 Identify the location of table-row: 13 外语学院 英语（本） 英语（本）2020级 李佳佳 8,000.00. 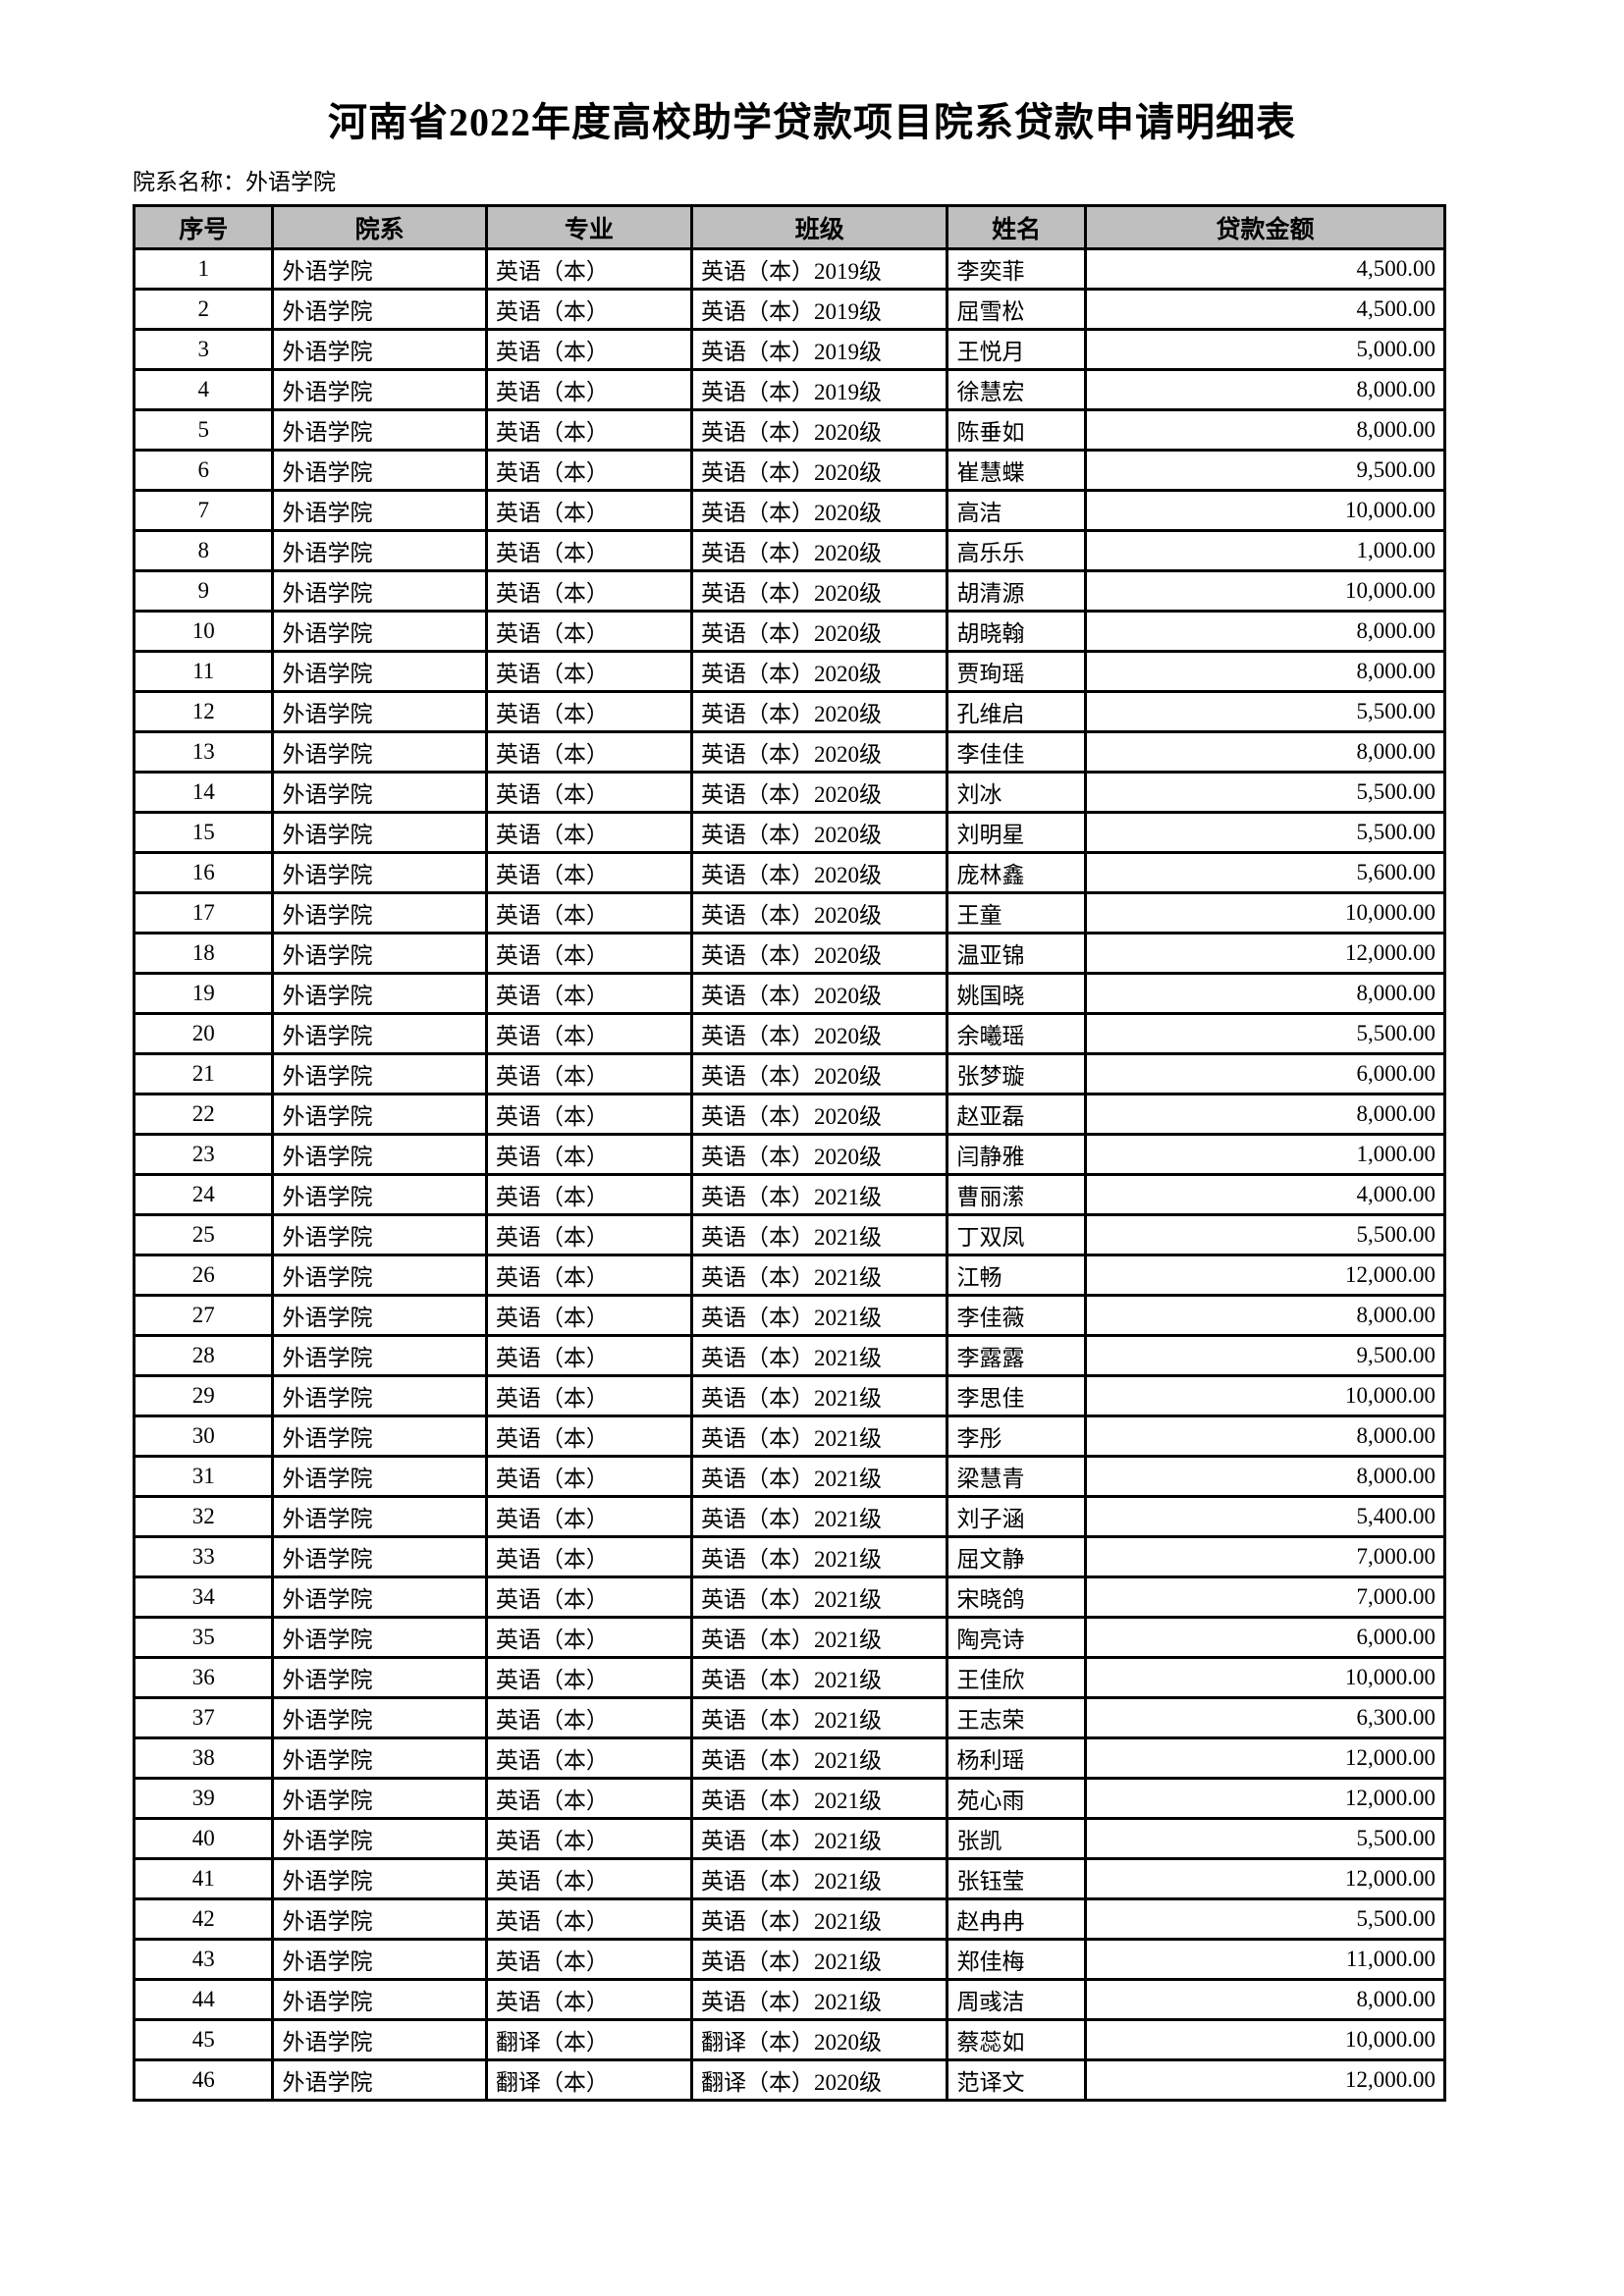
(789, 752).